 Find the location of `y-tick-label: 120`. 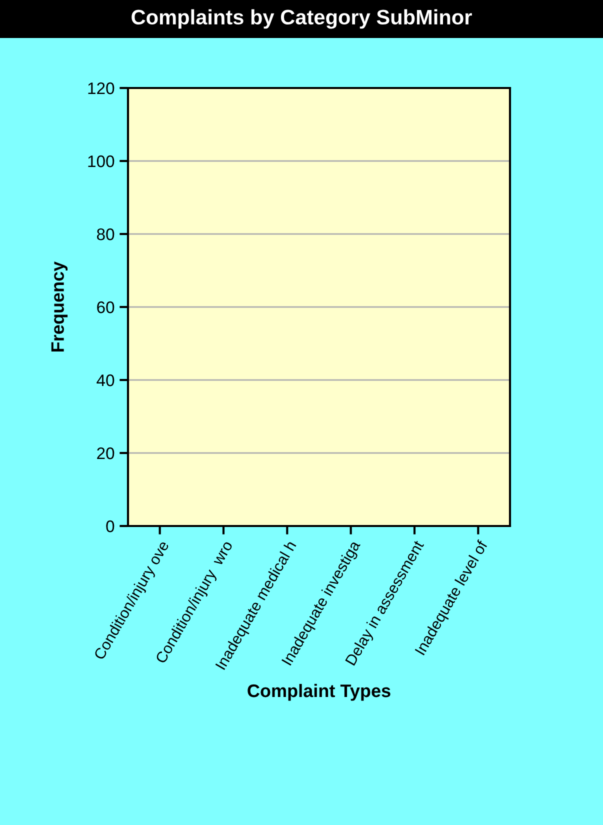

y-tick-label: 120 is located at coordinates (101, 88).